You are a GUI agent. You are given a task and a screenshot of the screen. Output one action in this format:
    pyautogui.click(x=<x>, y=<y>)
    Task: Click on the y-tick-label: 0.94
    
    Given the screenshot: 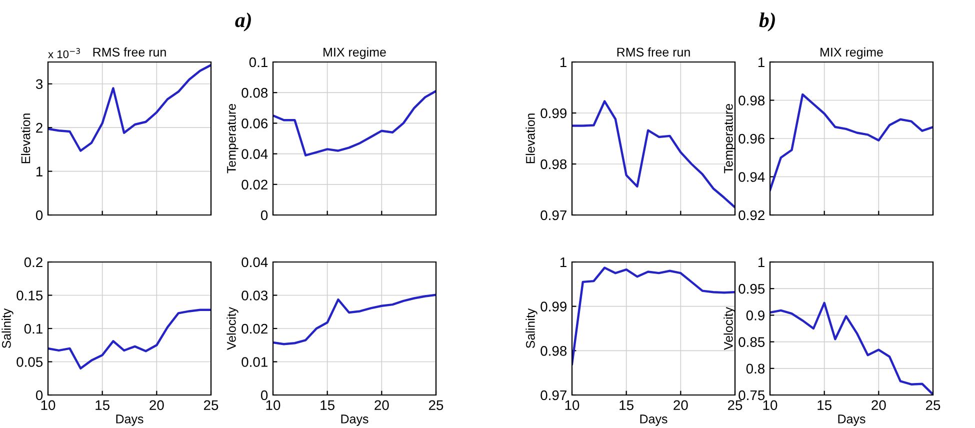 What is the action you would take?
    pyautogui.click(x=751, y=177)
    